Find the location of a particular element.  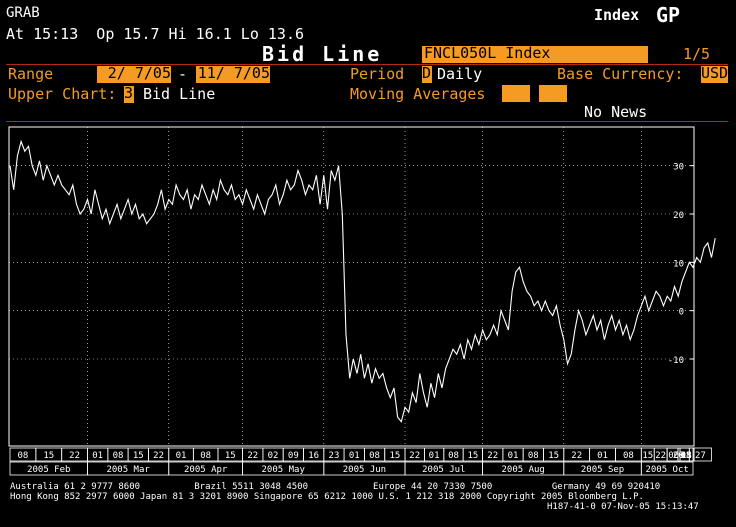

y-tick-label: 30 is located at coordinates (678, 168).